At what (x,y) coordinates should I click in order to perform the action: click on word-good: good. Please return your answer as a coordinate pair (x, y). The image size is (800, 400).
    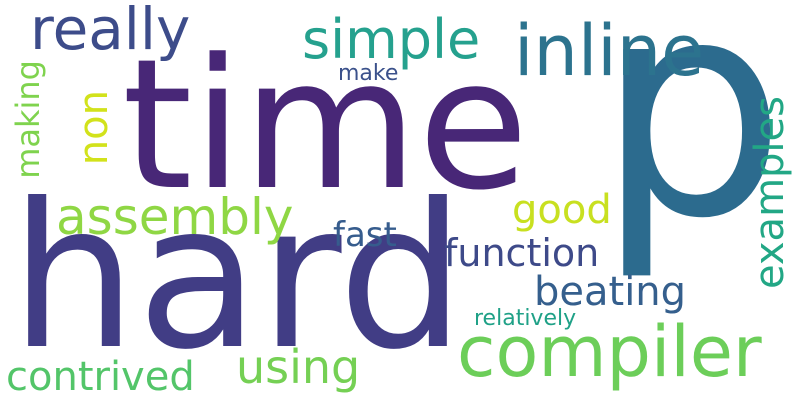
    Looking at the image, I should click on (562, 210).